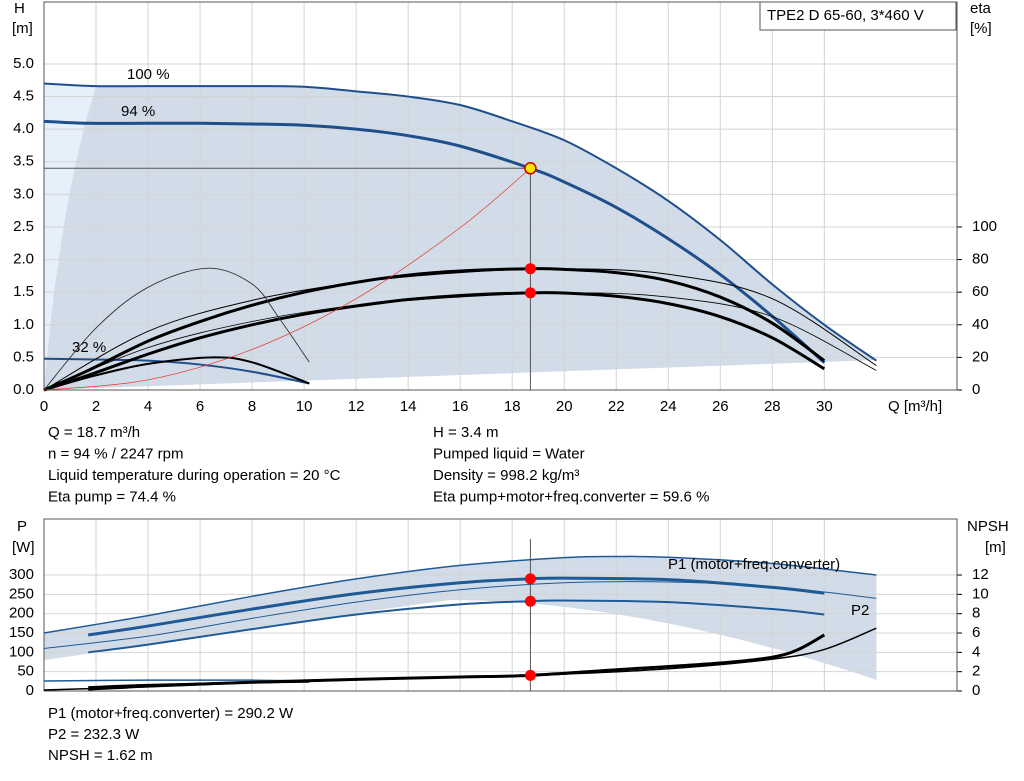 The height and width of the screenshot is (781, 1024). What do you see at coordinates (21, 593) in the screenshot?
I see `y-tick-label: 250` at bounding box center [21, 593].